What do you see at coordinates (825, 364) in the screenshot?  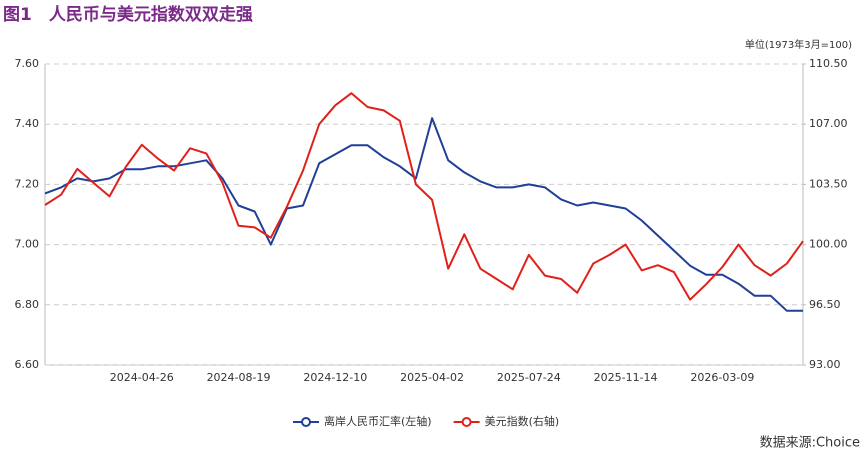 I see `y2-tick-label: 93.00` at bounding box center [825, 364].